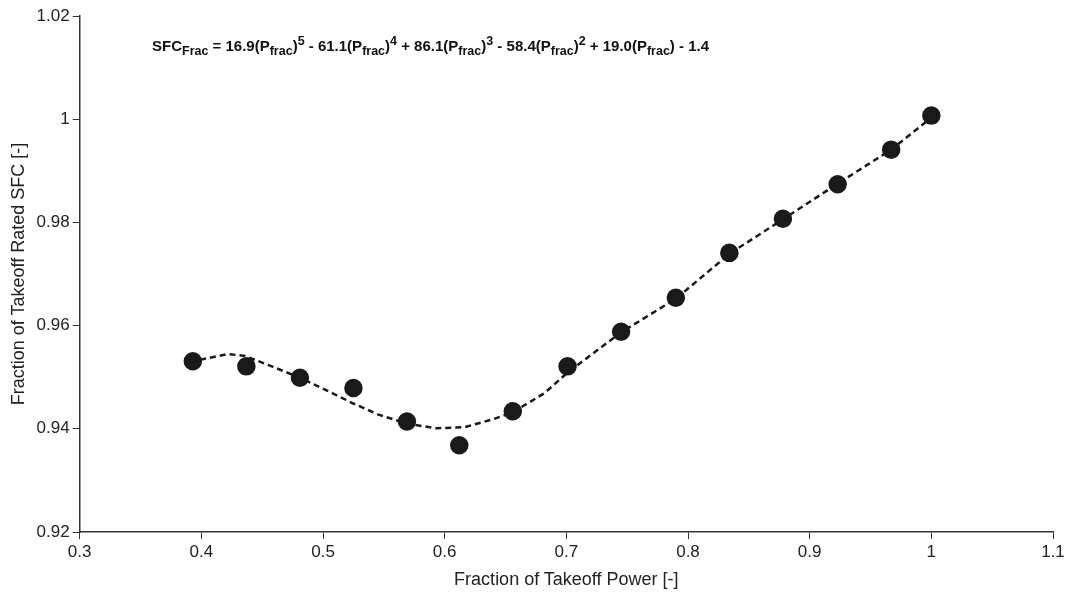 This screenshot has height=599, width=1075. Describe the element at coordinates (201, 551) in the screenshot. I see `x-tick-label: 0.4` at that location.